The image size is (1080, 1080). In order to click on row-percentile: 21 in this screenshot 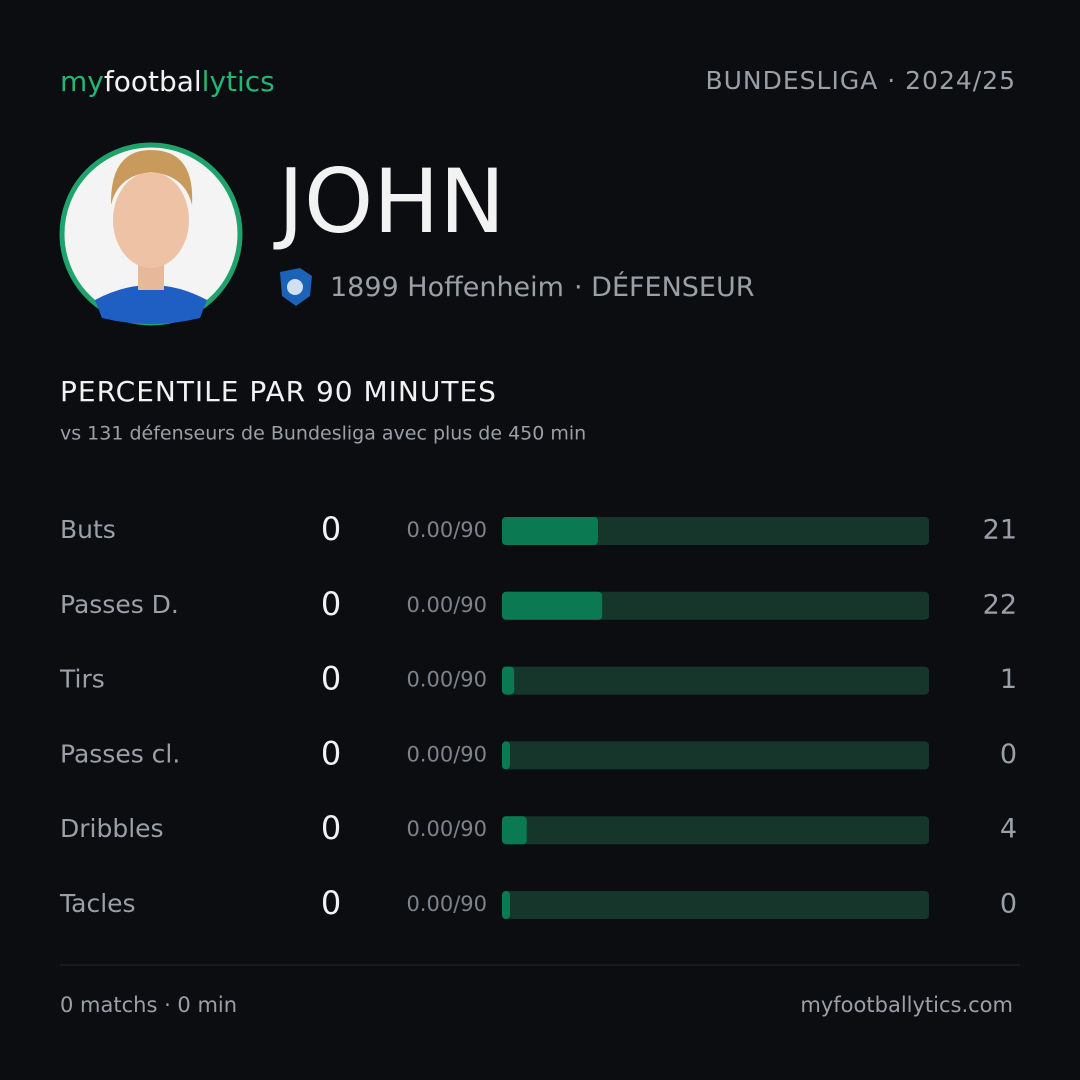, I will do `click(1000, 530)`.